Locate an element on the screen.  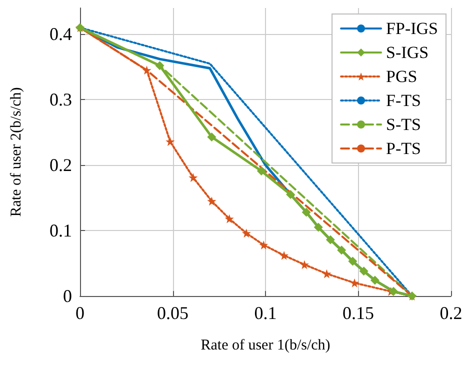
legend-label: S-TS is located at coordinates (404, 124).